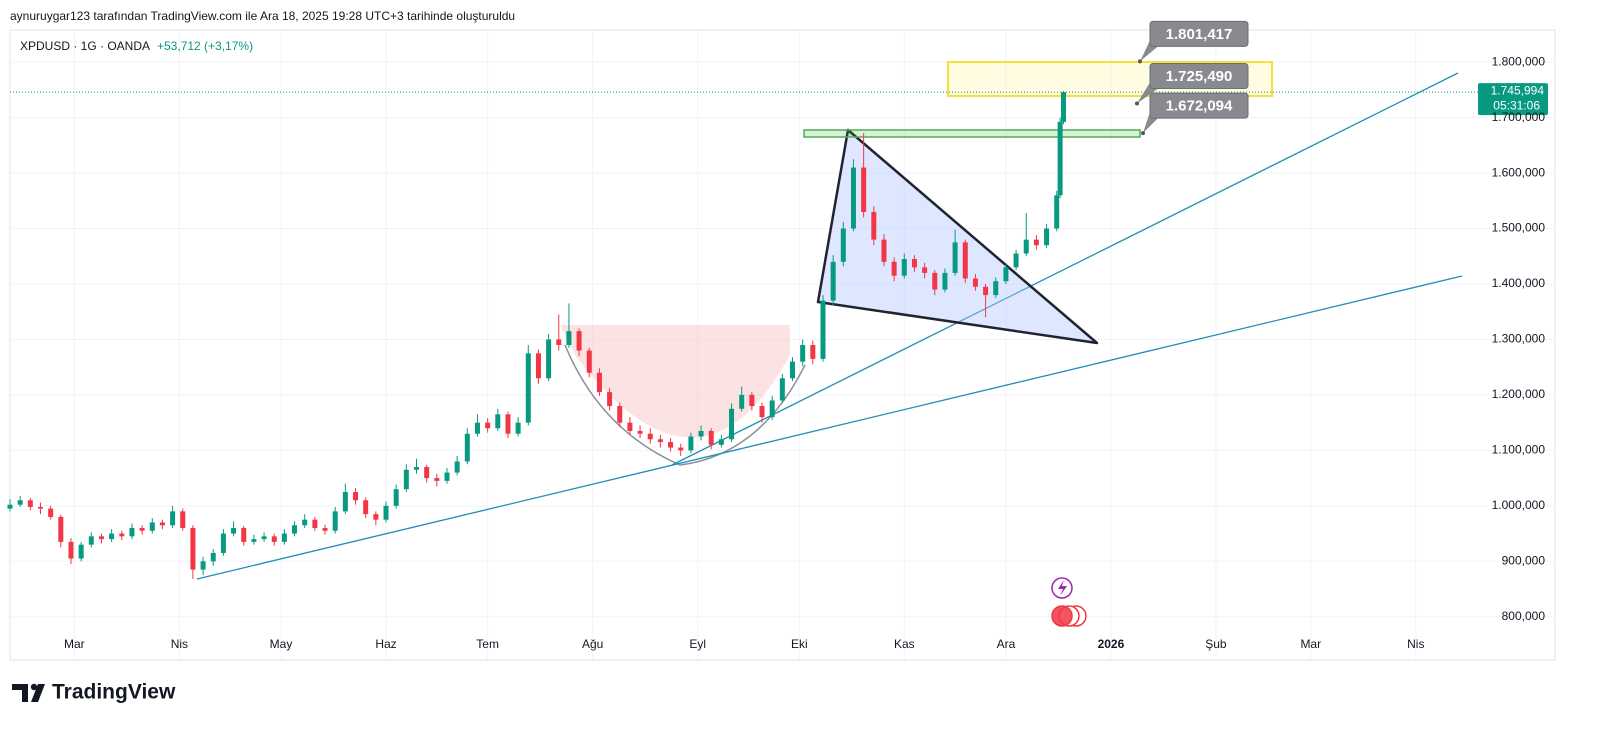  What do you see at coordinates (1310, 644) in the screenshot?
I see `x-tick-label: Mar` at bounding box center [1310, 644].